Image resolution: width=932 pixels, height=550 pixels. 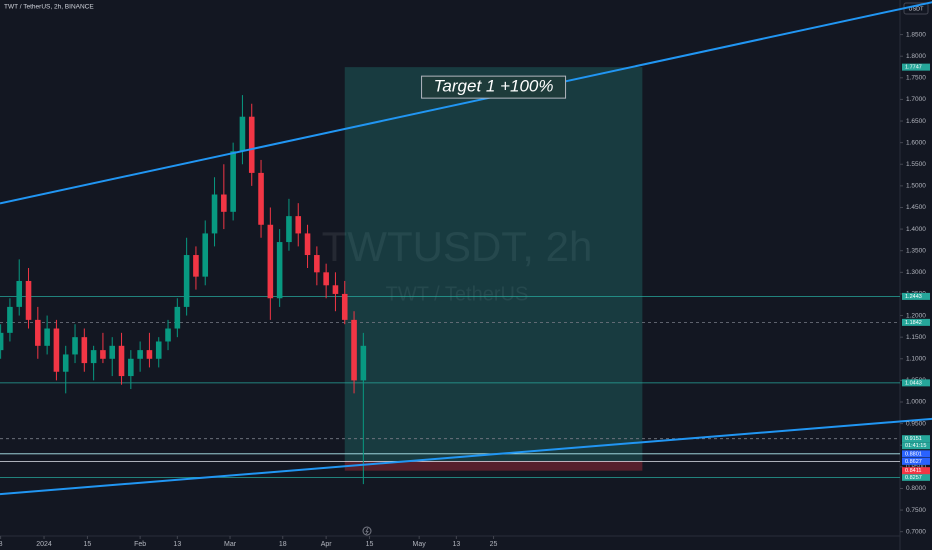 I want to click on y-tick-label: 1.7500, so click(x=916, y=78).